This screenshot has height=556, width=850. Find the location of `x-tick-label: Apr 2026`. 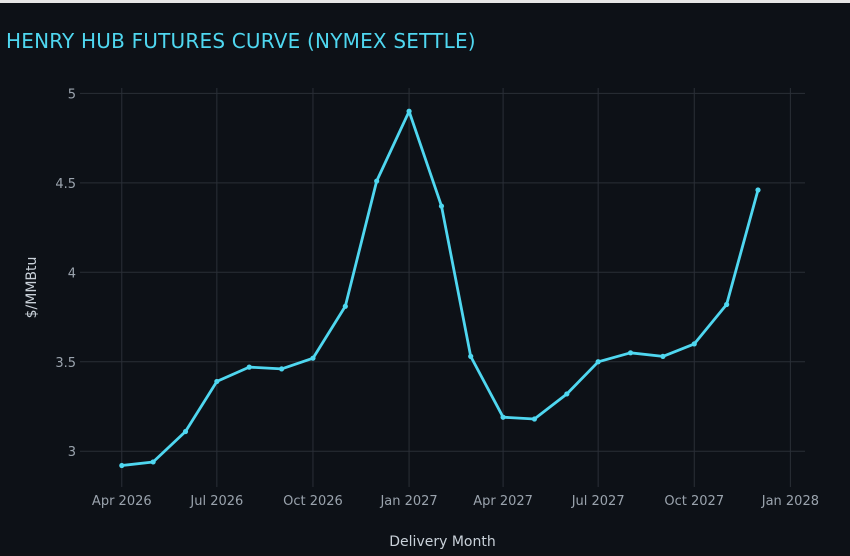

x-tick-label: Apr 2026 is located at coordinates (122, 501).